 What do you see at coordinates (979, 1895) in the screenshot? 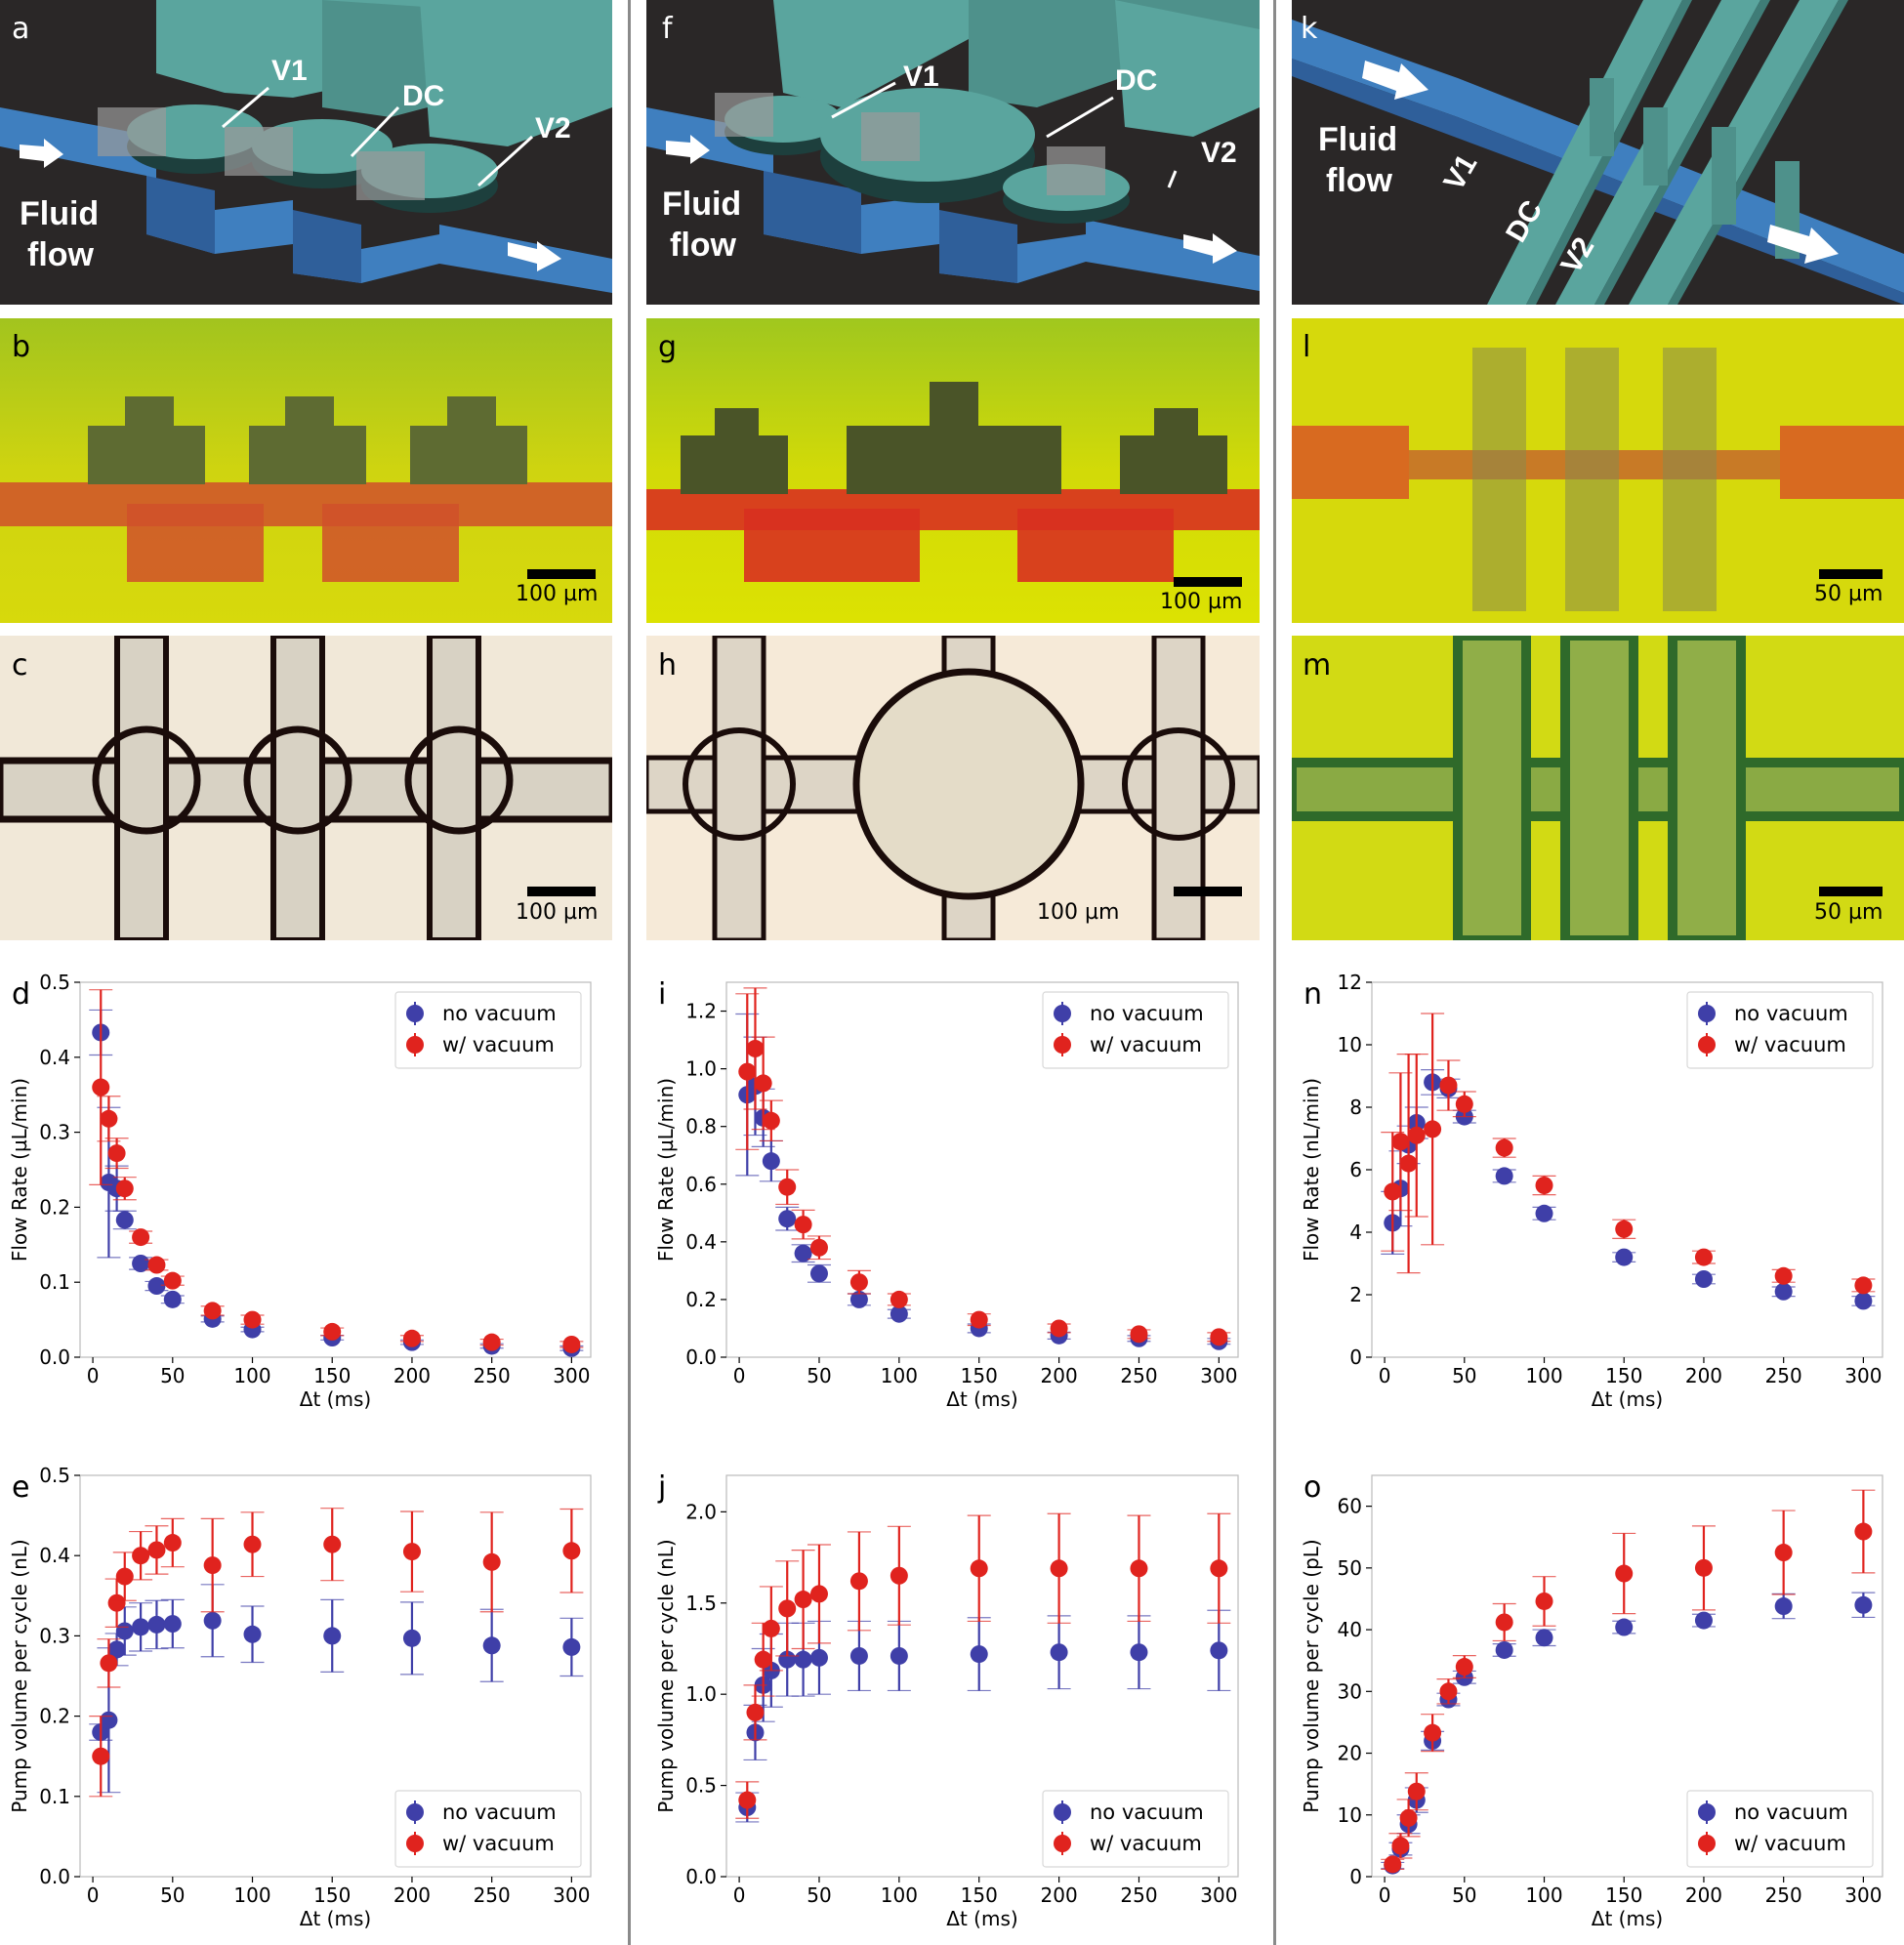
I see `x-tick-label: 150` at bounding box center [979, 1895].